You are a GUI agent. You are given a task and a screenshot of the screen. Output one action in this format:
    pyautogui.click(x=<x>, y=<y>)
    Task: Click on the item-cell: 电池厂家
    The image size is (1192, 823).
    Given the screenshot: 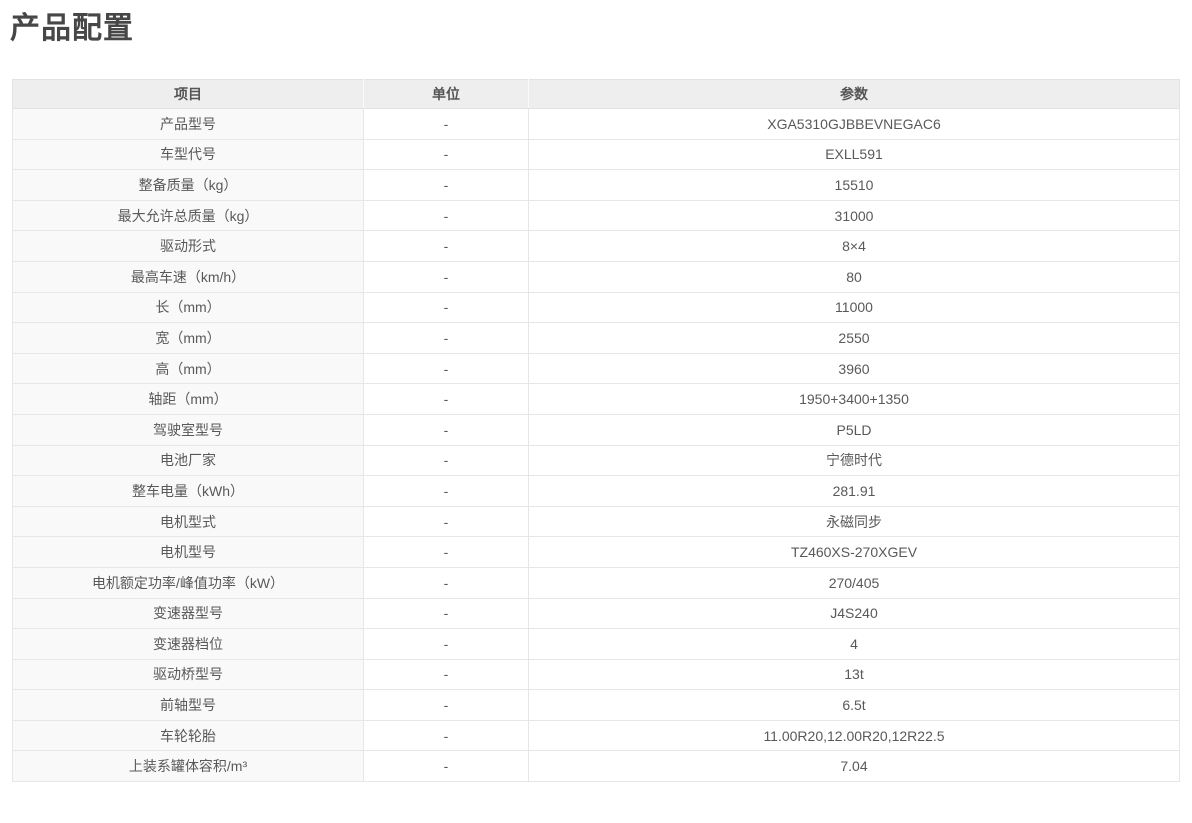 What is the action you would take?
    pyautogui.click(x=188, y=460)
    